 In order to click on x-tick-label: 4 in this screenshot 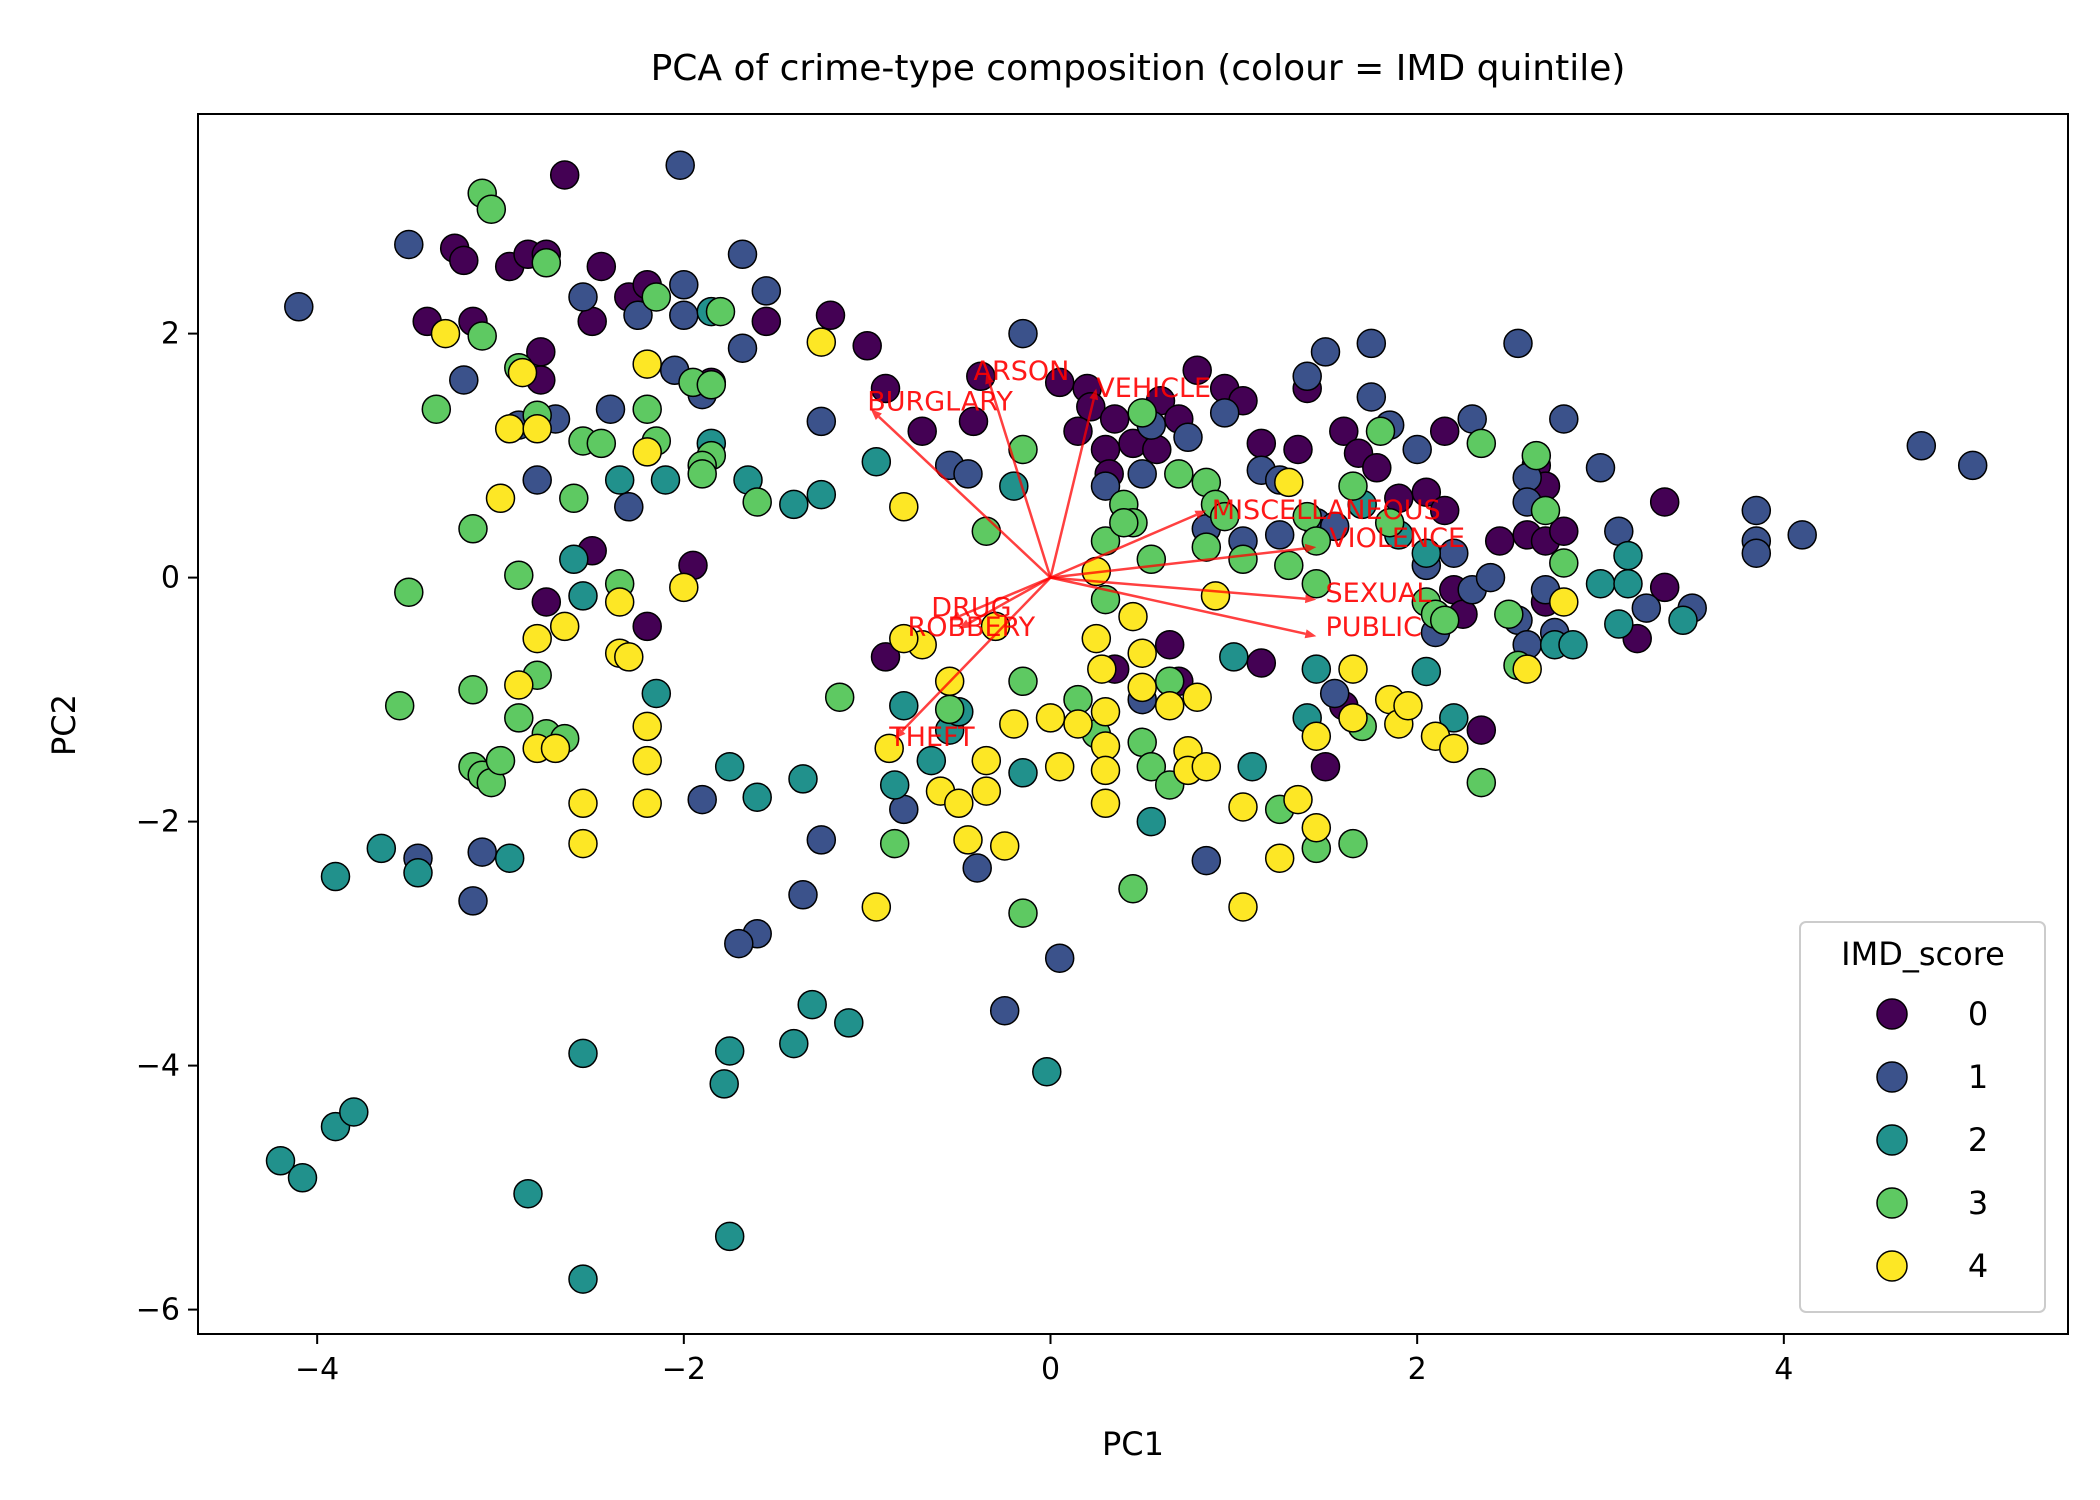, I will do `click(1783, 1369)`.